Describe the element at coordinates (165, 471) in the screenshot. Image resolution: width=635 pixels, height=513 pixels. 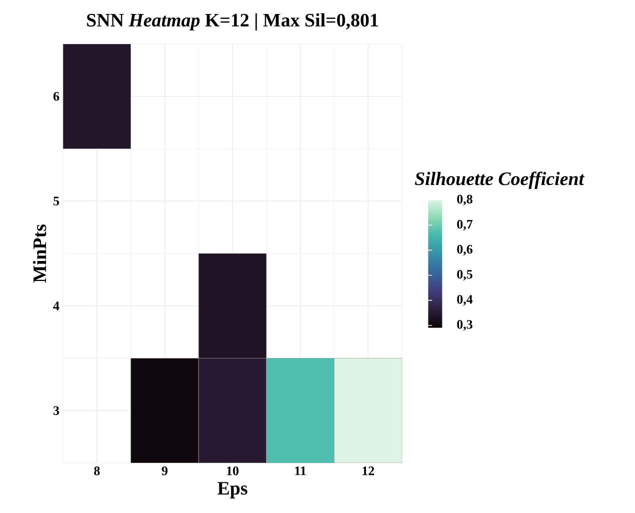
I see `x-tick-label: 9` at that location.